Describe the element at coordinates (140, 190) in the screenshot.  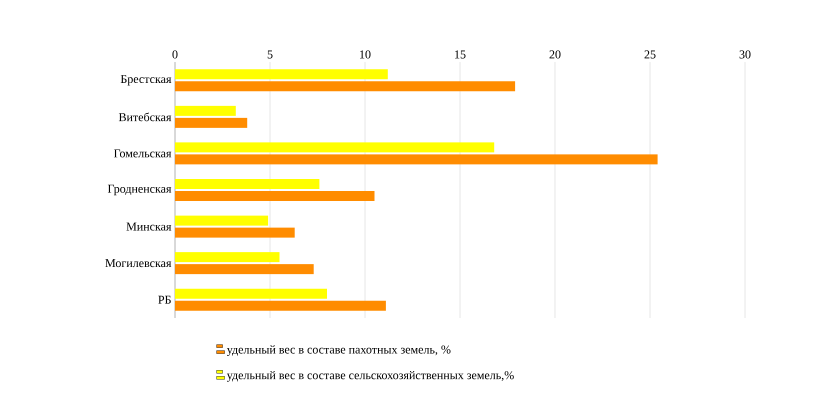
I see `y-tick-label: Гродненская` at that location.